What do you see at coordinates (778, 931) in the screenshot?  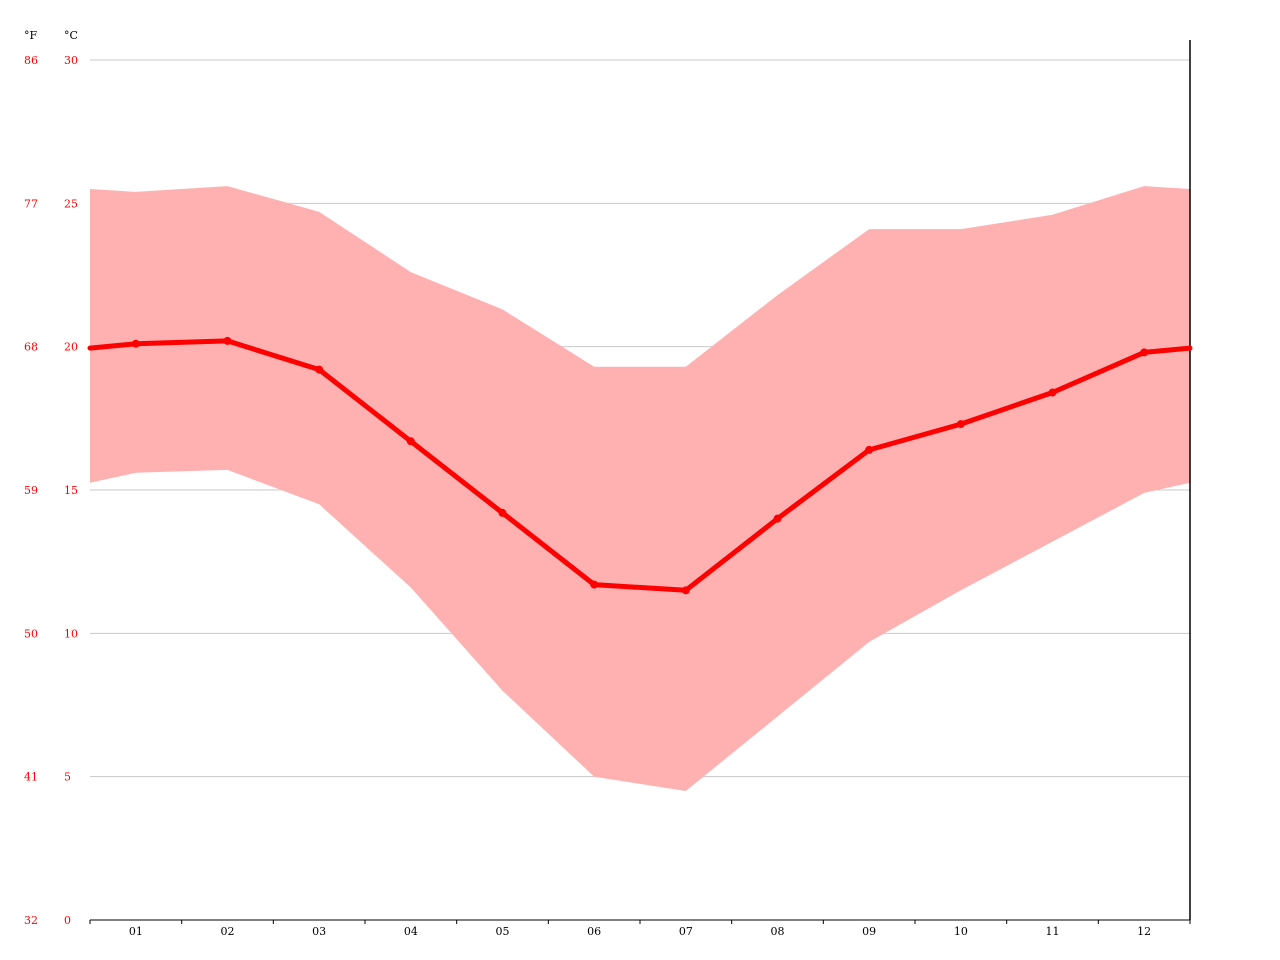 I see `x-tick-label: 08` at bounding box center [778, 931].